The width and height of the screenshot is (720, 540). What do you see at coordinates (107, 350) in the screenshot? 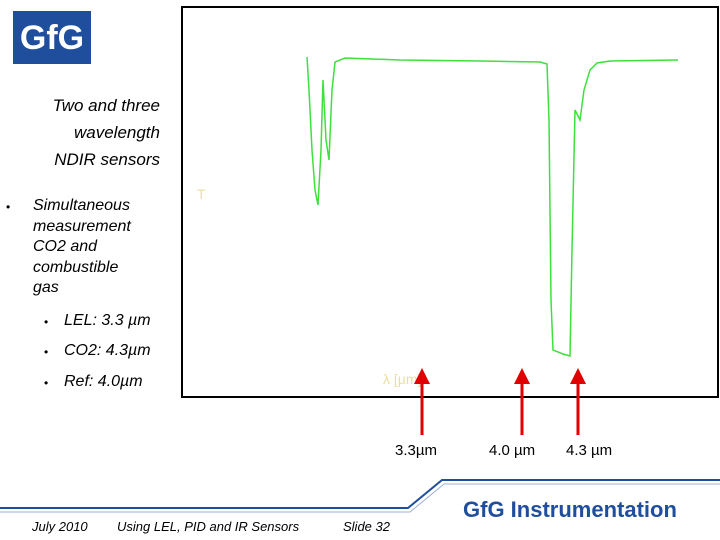
I see `sub-bullet: CO2: 4.3µm` at bounding box center [107, 350].